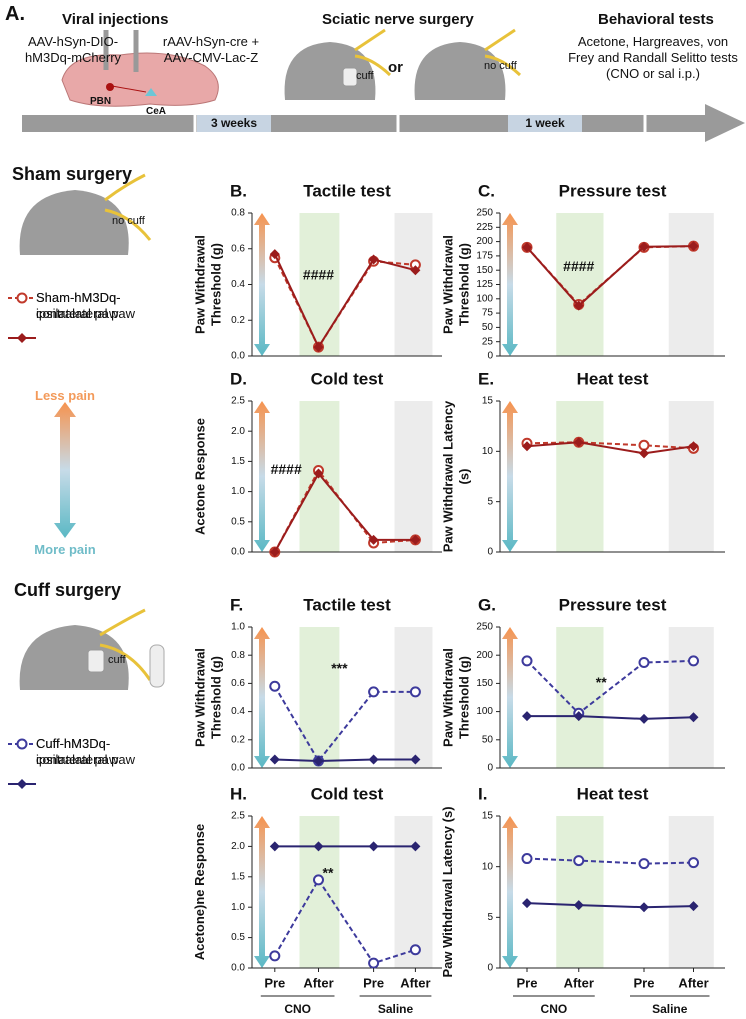  Describe the element at coordinates (238, 968) in the screenshot. I see `y-tick-label: 0.0` at that location.